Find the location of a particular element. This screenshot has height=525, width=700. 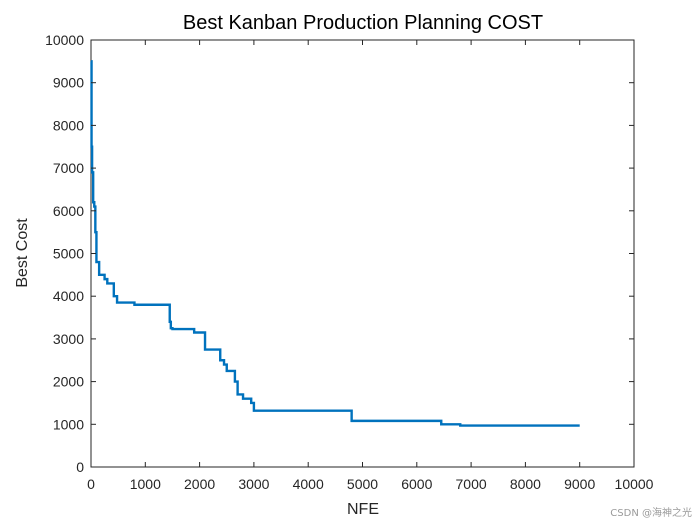

y-axis-title: Best Cost is located at coordinates (22, 253).